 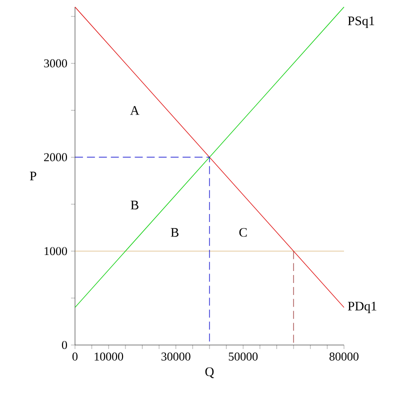 What do you see at coordinates (56, 63) in the screenshot?
I see `y-tick-label: 3000` at bounding box center [56, 63].